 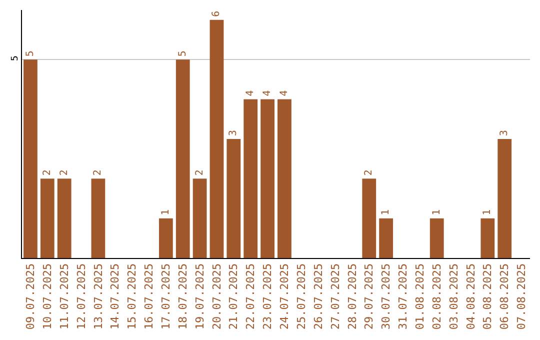 What do you see at coordinates (471, 296) in the screenshot?
I see `x-tick-label: 04.08.2025` at bounding box center [471, 296].